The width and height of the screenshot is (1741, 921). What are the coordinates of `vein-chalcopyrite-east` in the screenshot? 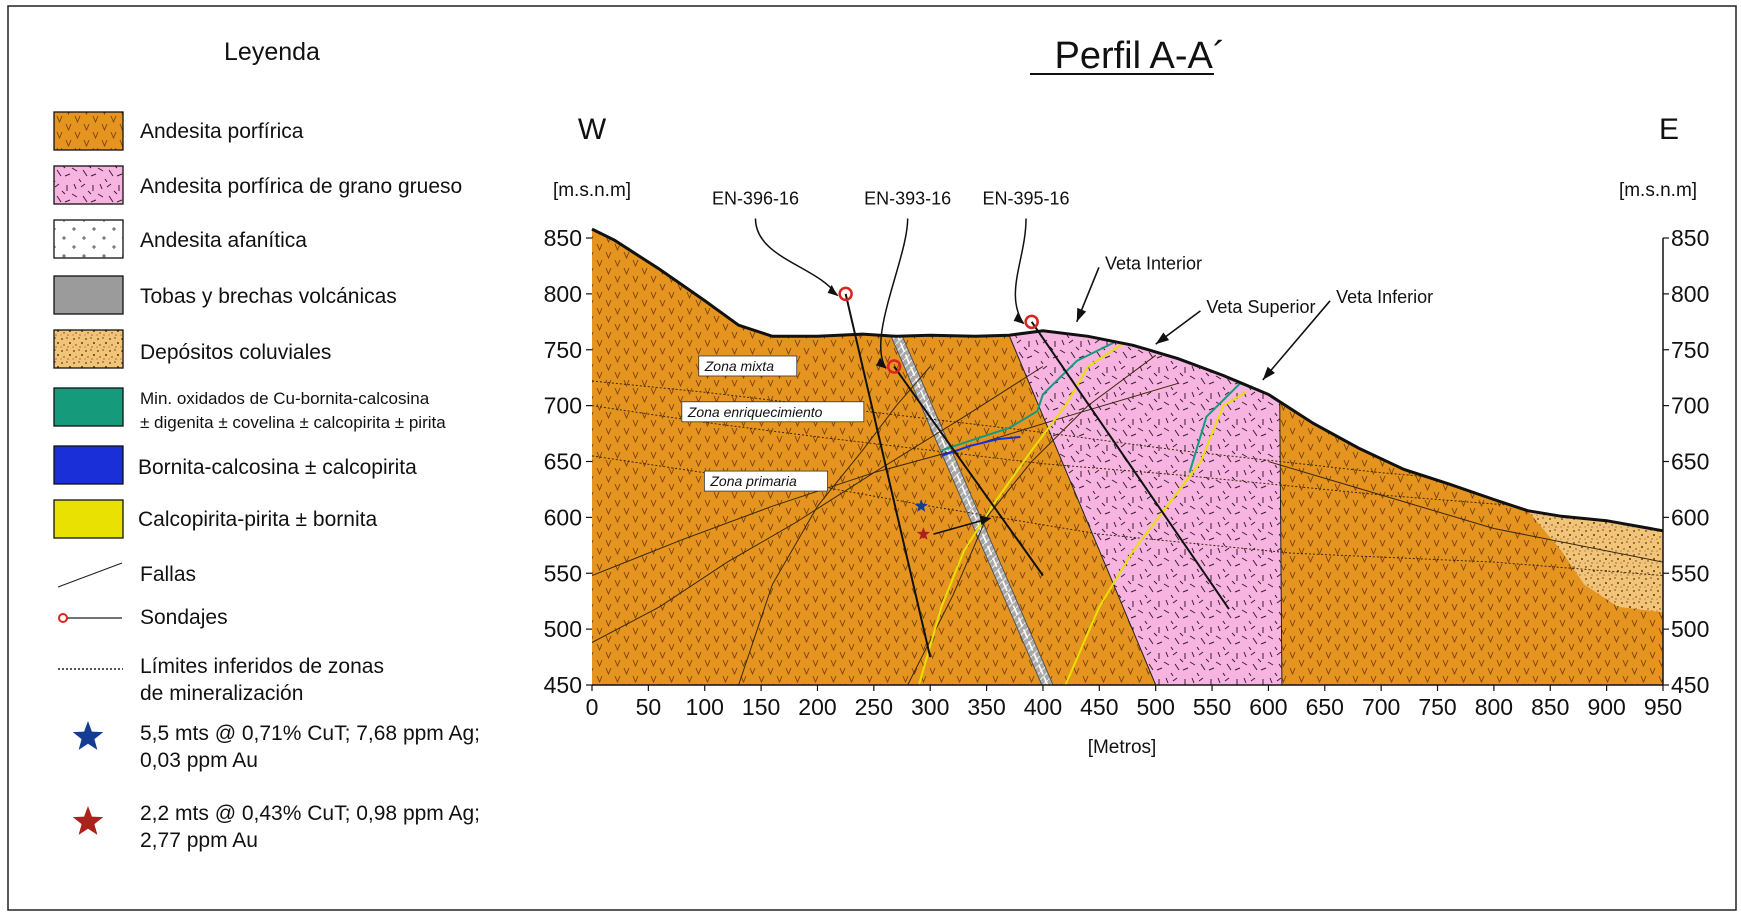 It's located at (1155, 538).